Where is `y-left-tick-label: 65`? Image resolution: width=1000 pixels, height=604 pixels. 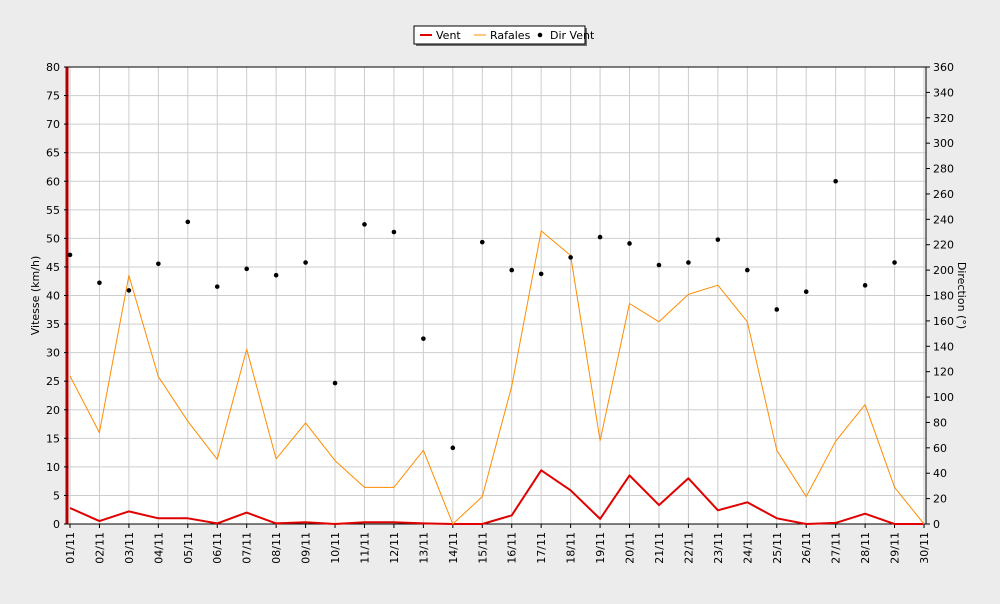 y-left-tick-label: 65 is located at coordinates (53, 153).